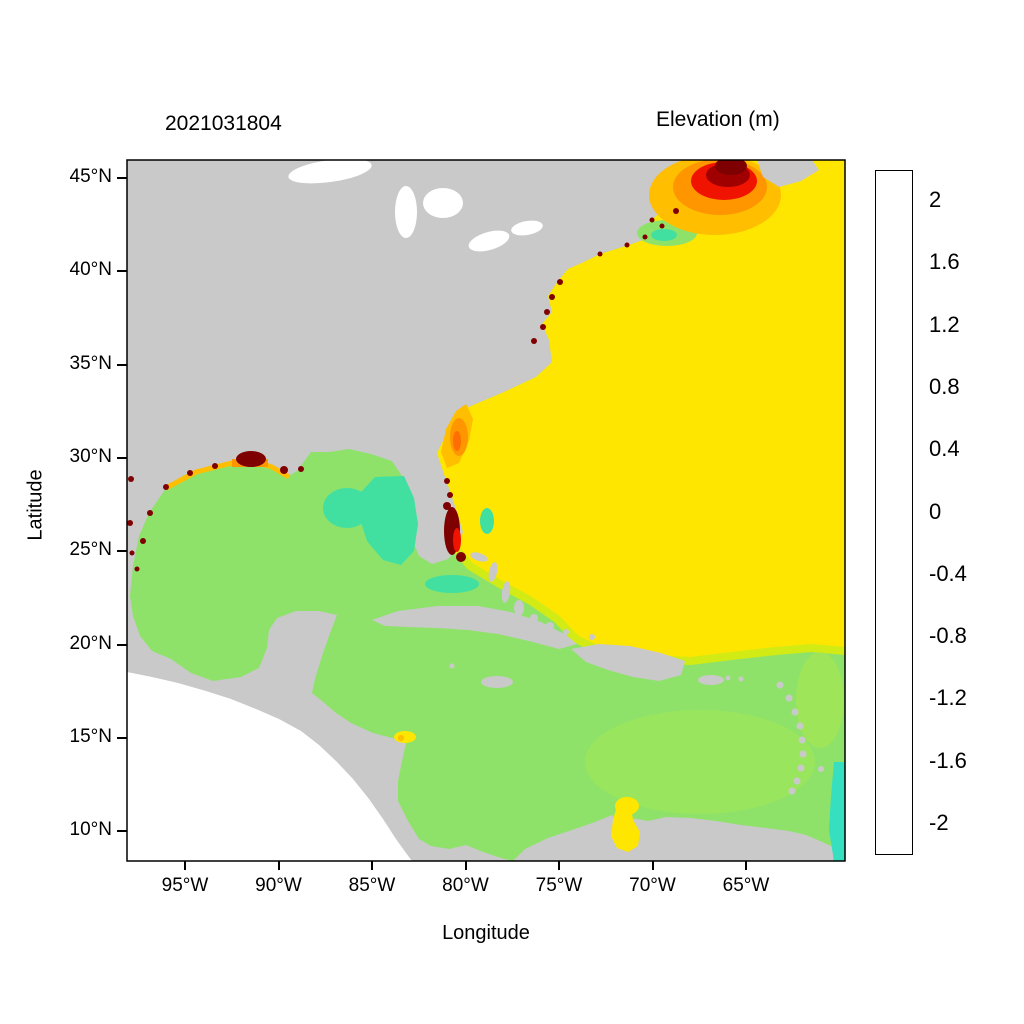  What do you see at coordinates (474, 627) in the screenshot?
I see `cuba-land` at bounding box center [474, 627].